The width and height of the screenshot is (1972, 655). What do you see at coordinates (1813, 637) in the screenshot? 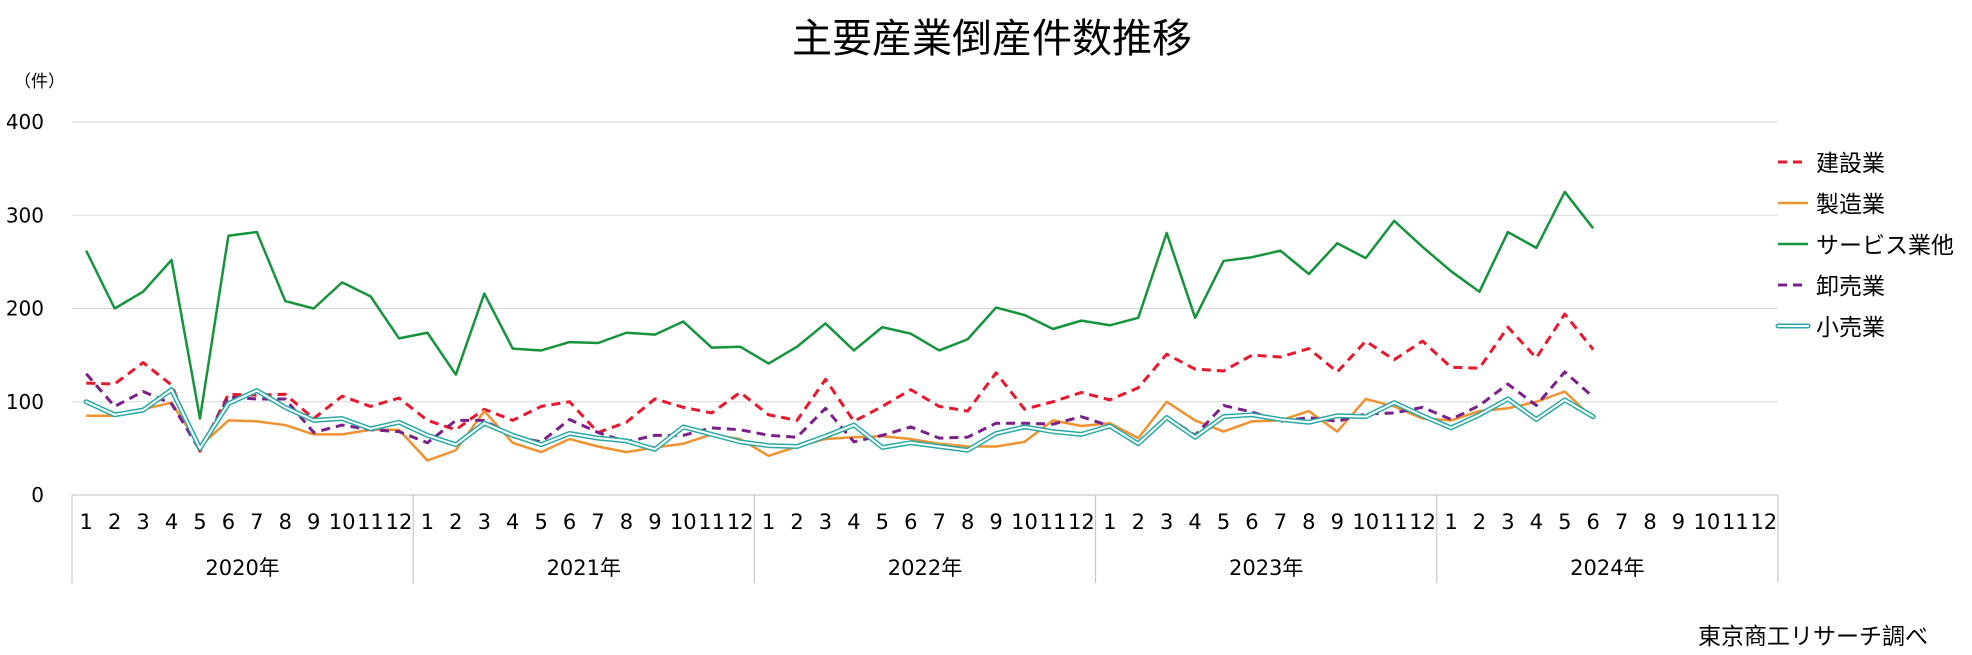
I see `source-note: 東京商工リサーチ調べ` at bounding box center [1813, 637].